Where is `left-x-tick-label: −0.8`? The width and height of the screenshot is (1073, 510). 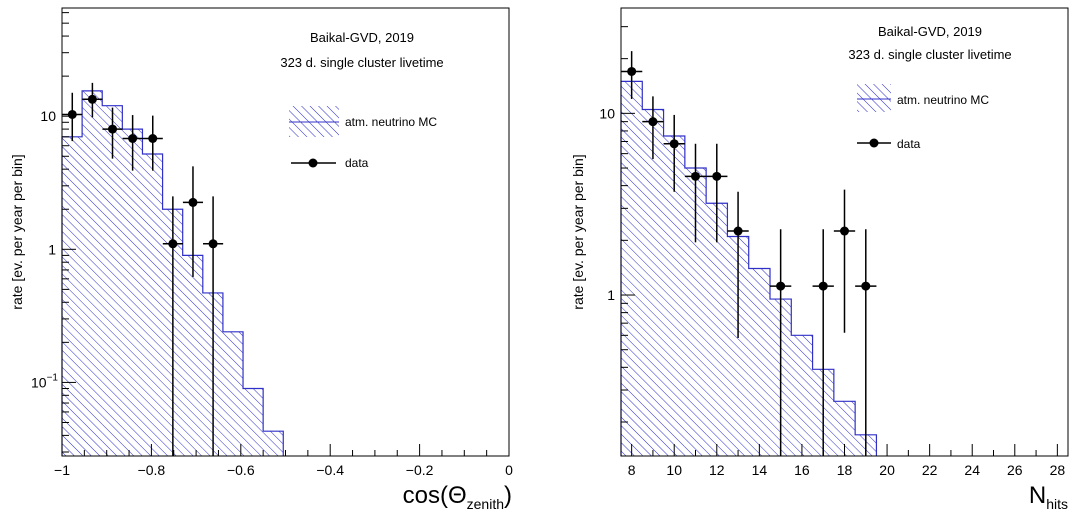
left-x-tick-label: −0.8 is located at coordinates (152, 470).